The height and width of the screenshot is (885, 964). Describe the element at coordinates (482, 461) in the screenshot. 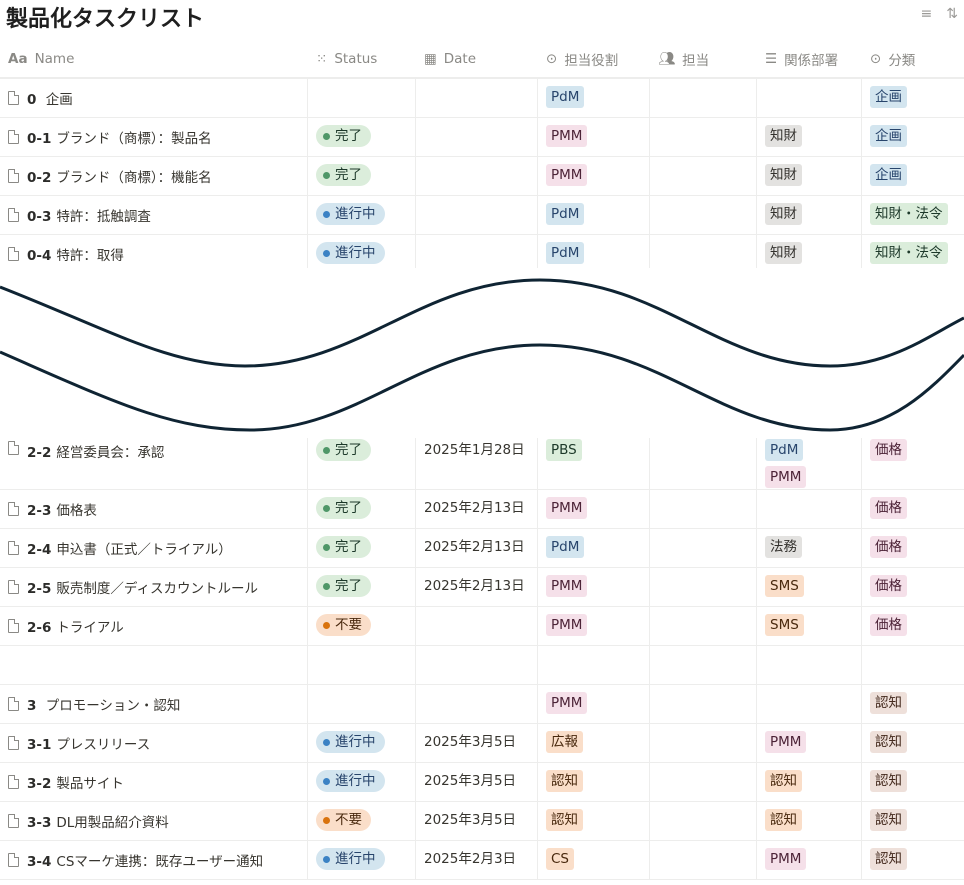

I see `table-row: 2-2 経営委員会：承認 完了 2025年1月28日 PBS PdM PMM 価格` at that location.